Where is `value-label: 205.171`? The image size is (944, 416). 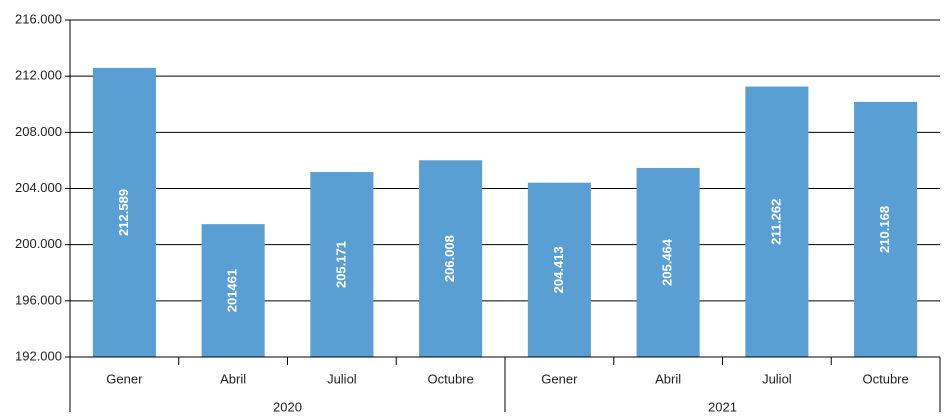
value-label: 205.171 is located at coordinates (340, 264).